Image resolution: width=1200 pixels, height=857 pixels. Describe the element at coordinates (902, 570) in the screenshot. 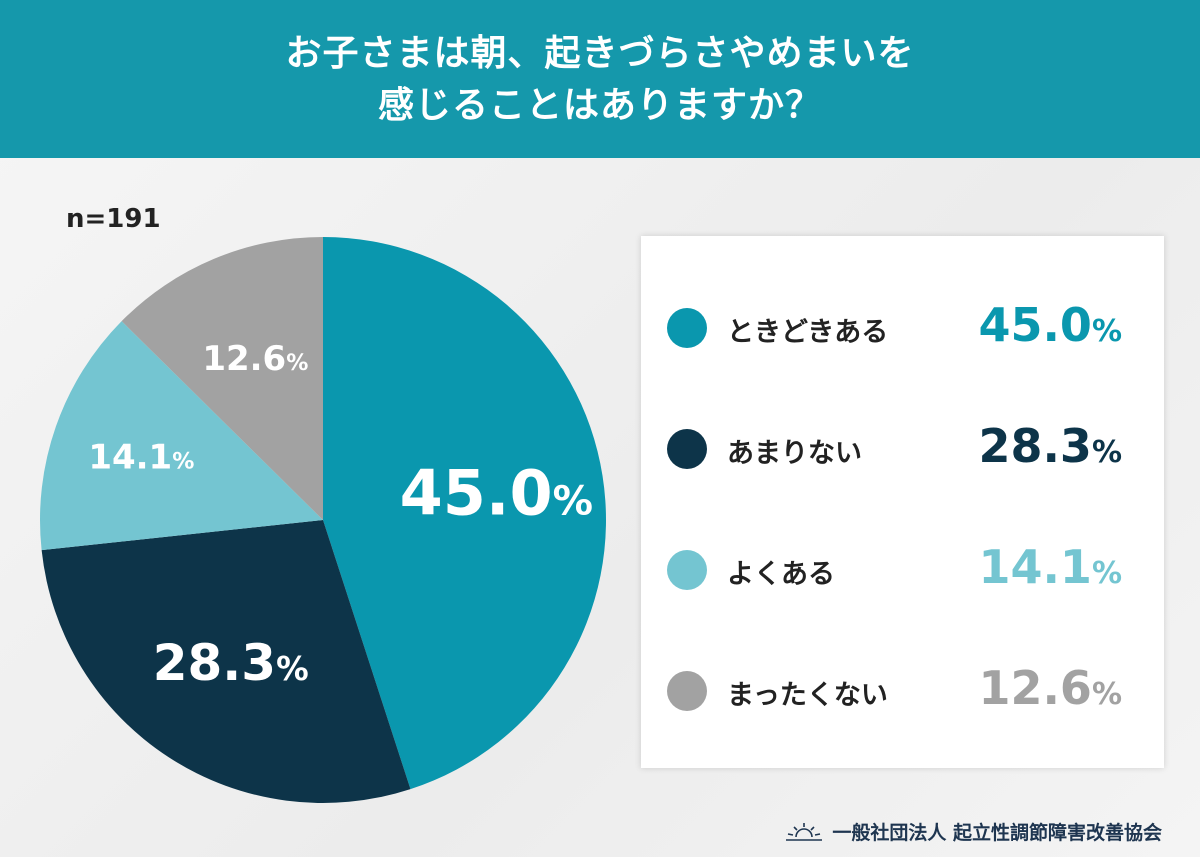

I see `legend-item-2: よくある 14.1%` at that location.